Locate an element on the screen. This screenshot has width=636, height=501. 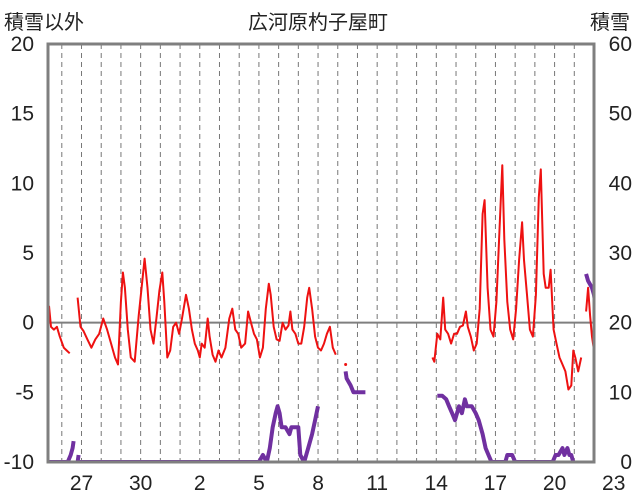
x-tick-label: 23 is located at coordinates (613, 483).